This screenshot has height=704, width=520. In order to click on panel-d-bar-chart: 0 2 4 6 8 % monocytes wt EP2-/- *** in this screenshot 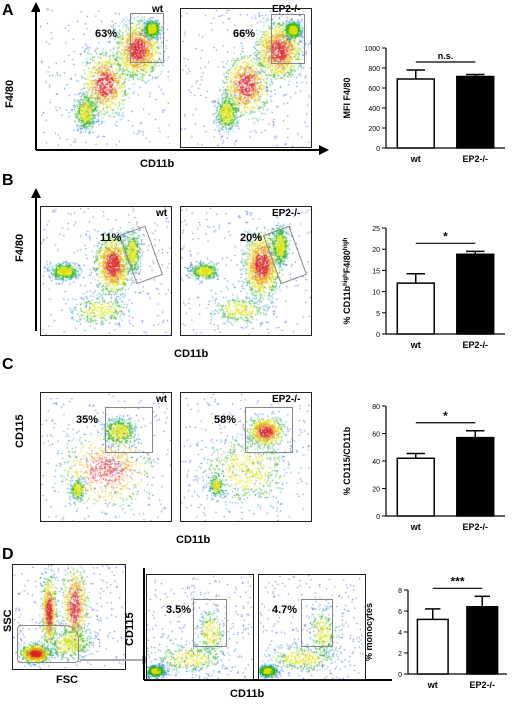, I will do `click(435, 632)`.